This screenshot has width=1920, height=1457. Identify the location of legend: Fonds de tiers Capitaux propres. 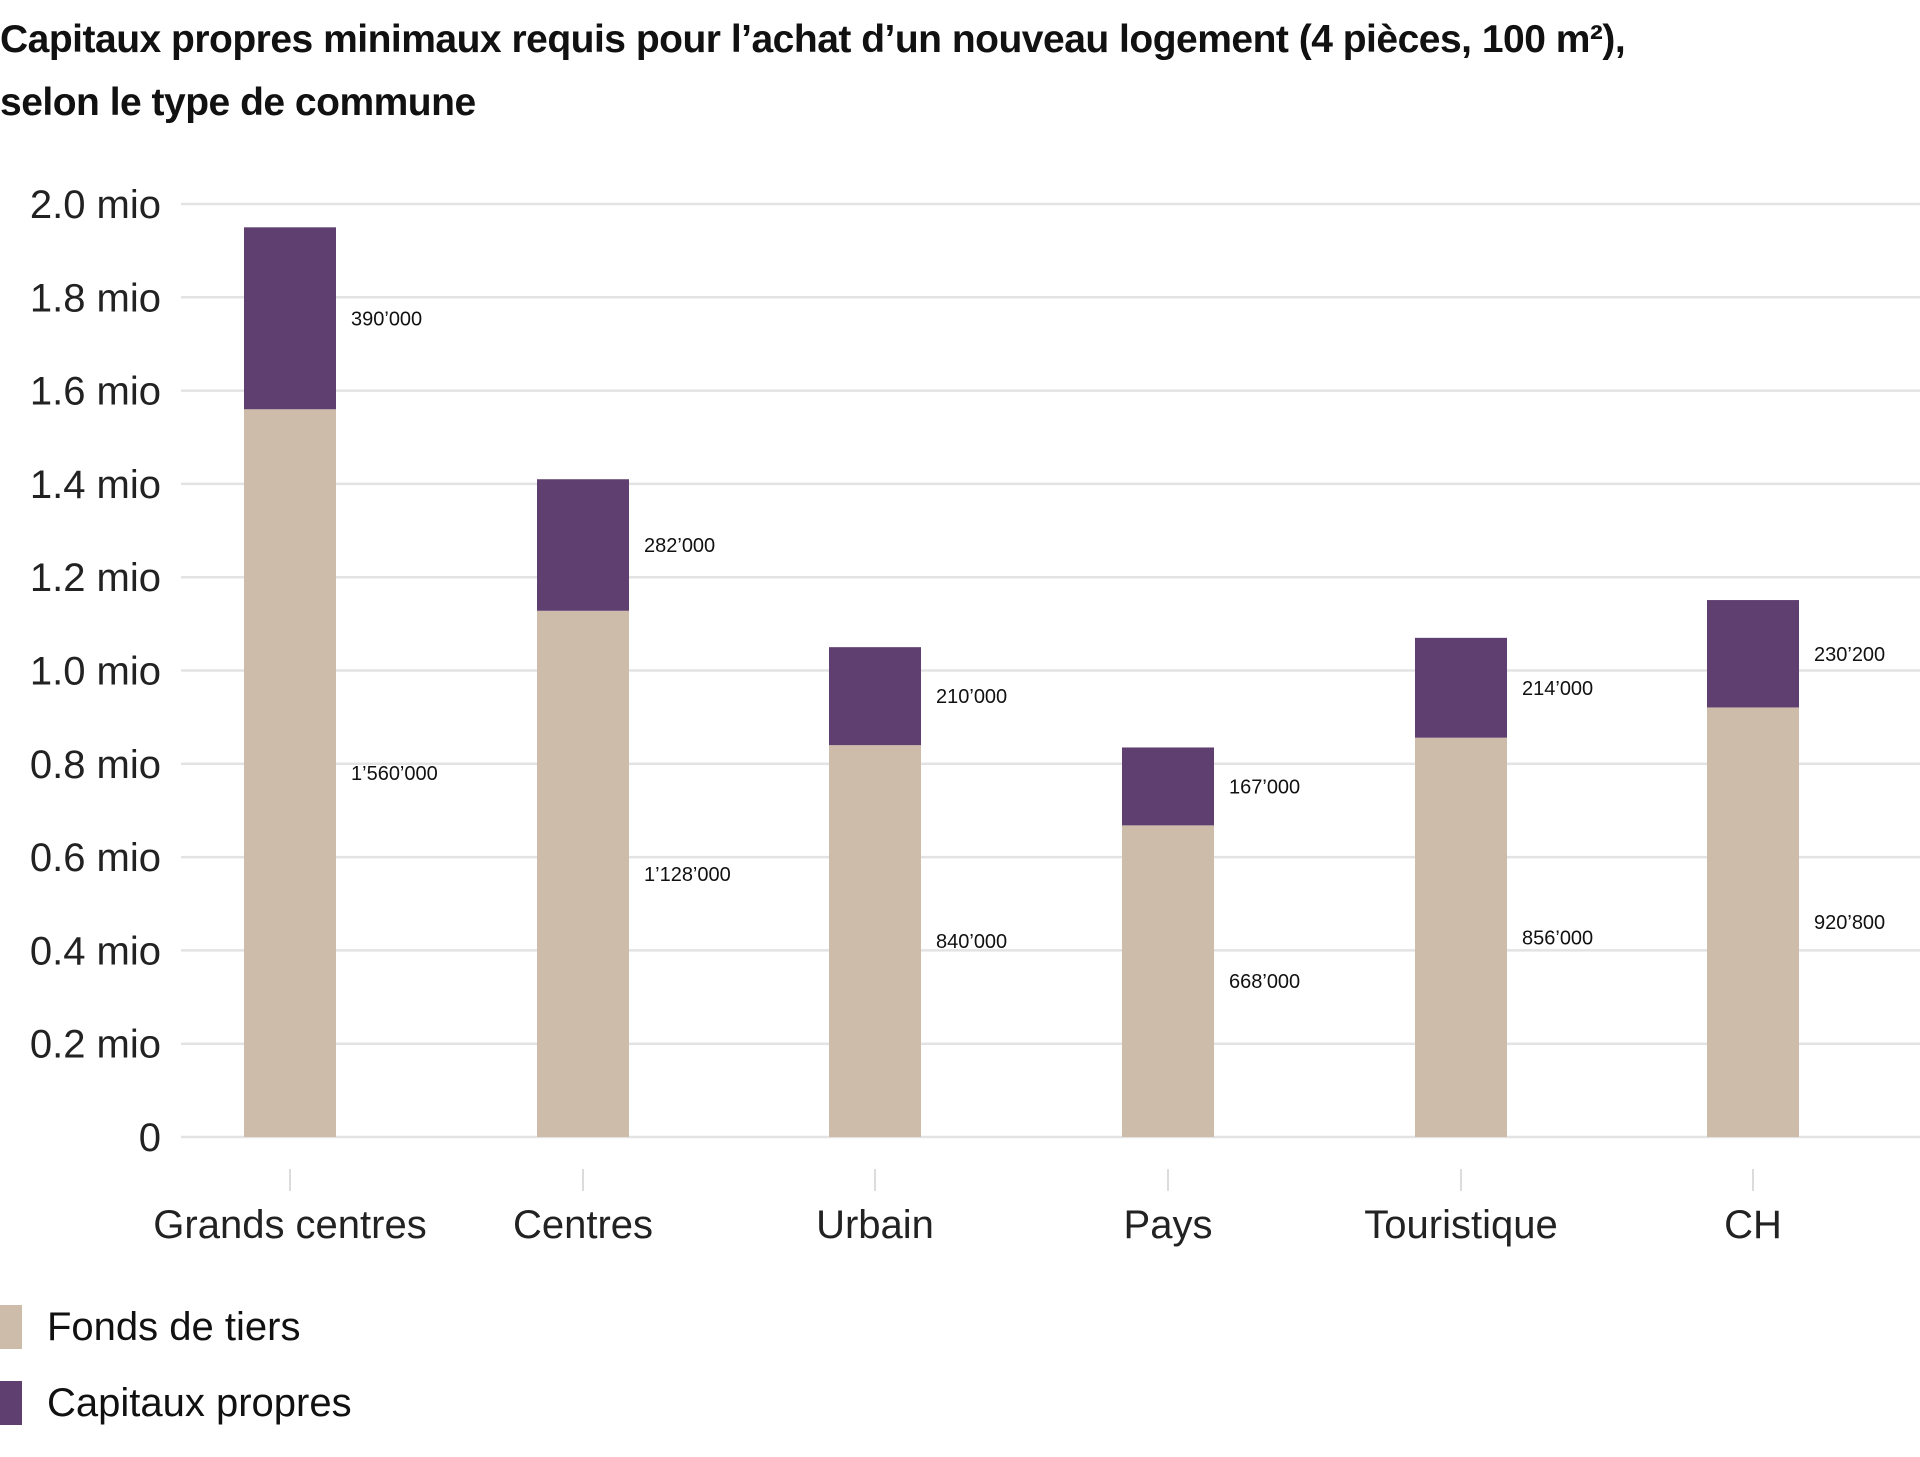
(176, 1381).